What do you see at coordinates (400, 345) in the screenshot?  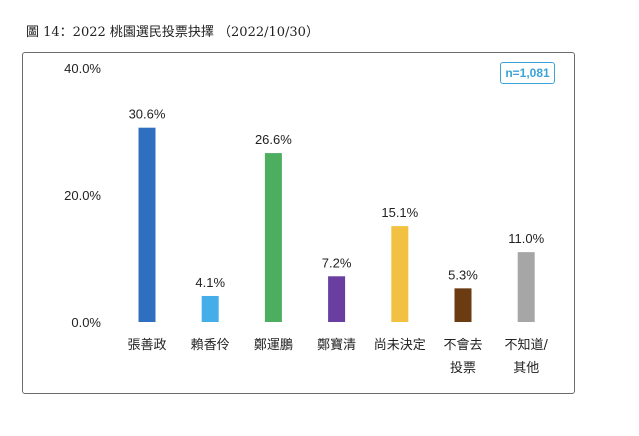 I see `category-label: 尚未決定` at bounding box center [400, 345].